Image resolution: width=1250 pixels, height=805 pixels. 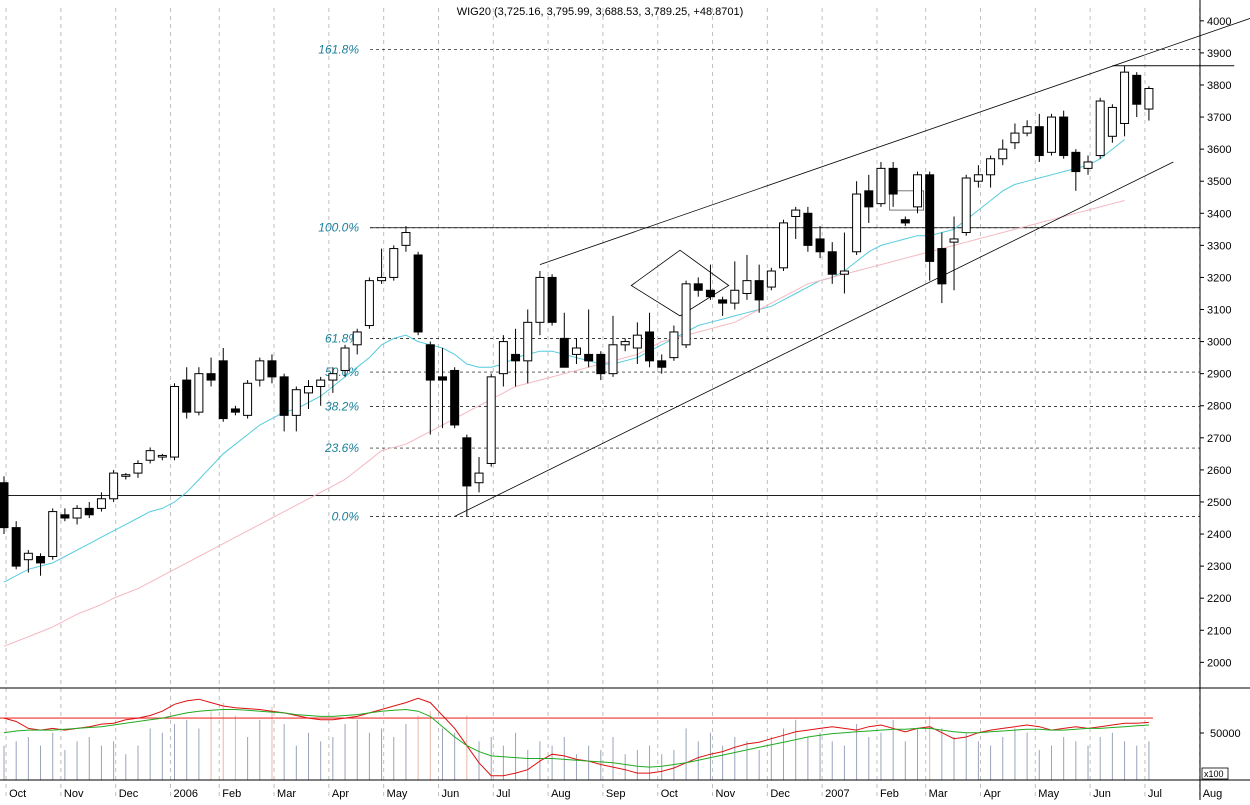 What do you see at coordinates (1213, 794) in the screenshot?
I see `x-tick-label: Aug` at bounding box center [1213, 794].